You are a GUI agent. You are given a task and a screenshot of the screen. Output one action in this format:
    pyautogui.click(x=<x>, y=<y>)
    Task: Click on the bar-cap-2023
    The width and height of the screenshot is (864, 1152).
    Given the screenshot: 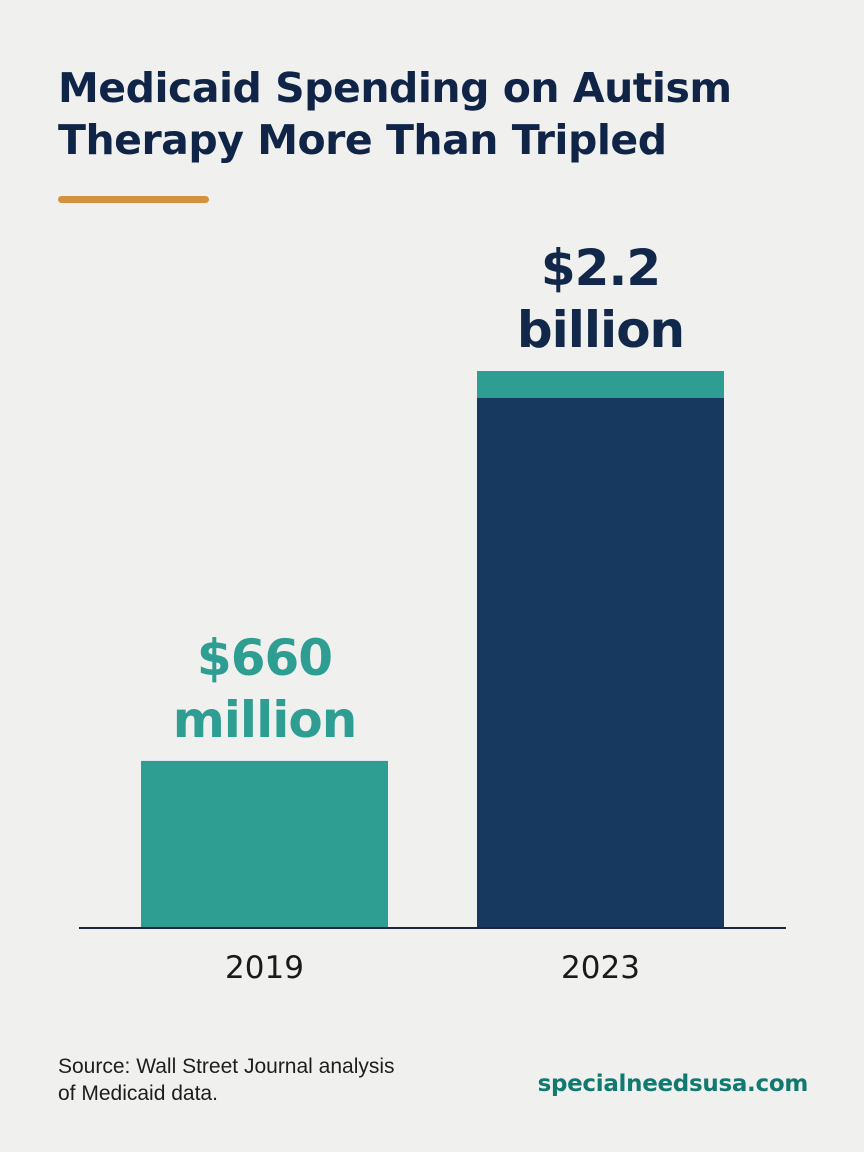 What is the action you would take?
    pyautogui.click(x=600, y=384)
    